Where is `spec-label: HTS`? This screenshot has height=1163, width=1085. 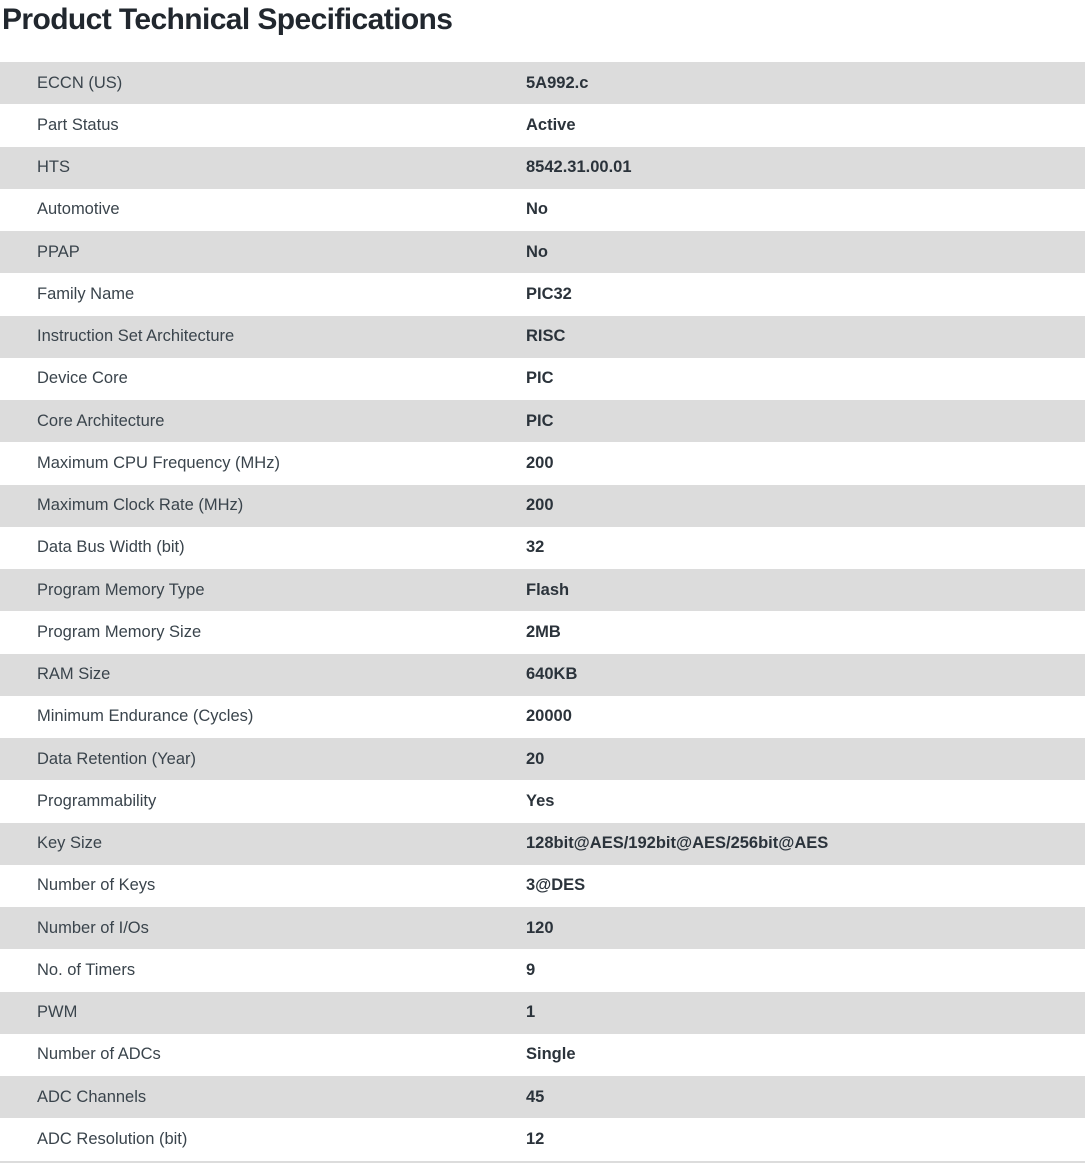
spec-label: HTS is located at coordinates (53, 167).